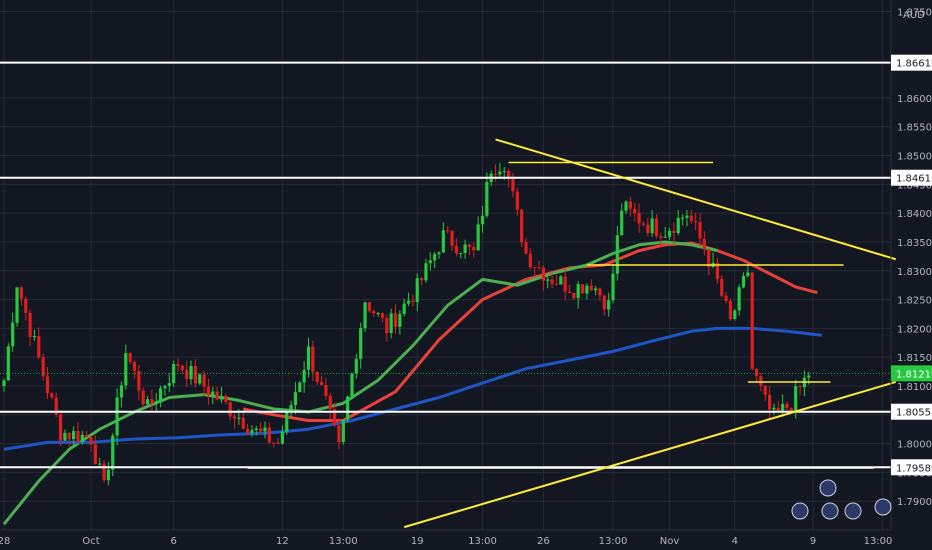  What do you see at coordinates (914, 128) in the screenshot?
I see `price-tick-label: 1.85500` at bounding box center [914, 128].